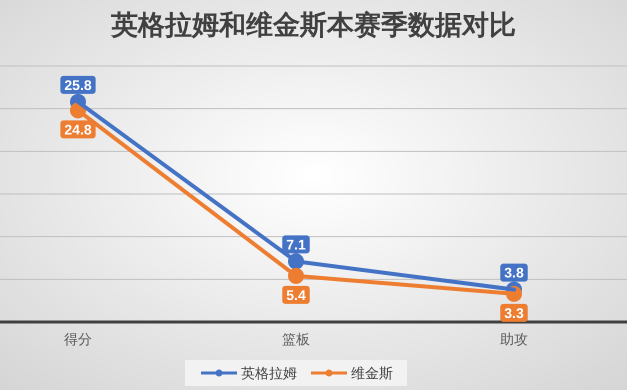  What do you see at coordinates (296, 244) in the screenshot?
I see `data-label: 7.1` at bounding box center [296, 244].